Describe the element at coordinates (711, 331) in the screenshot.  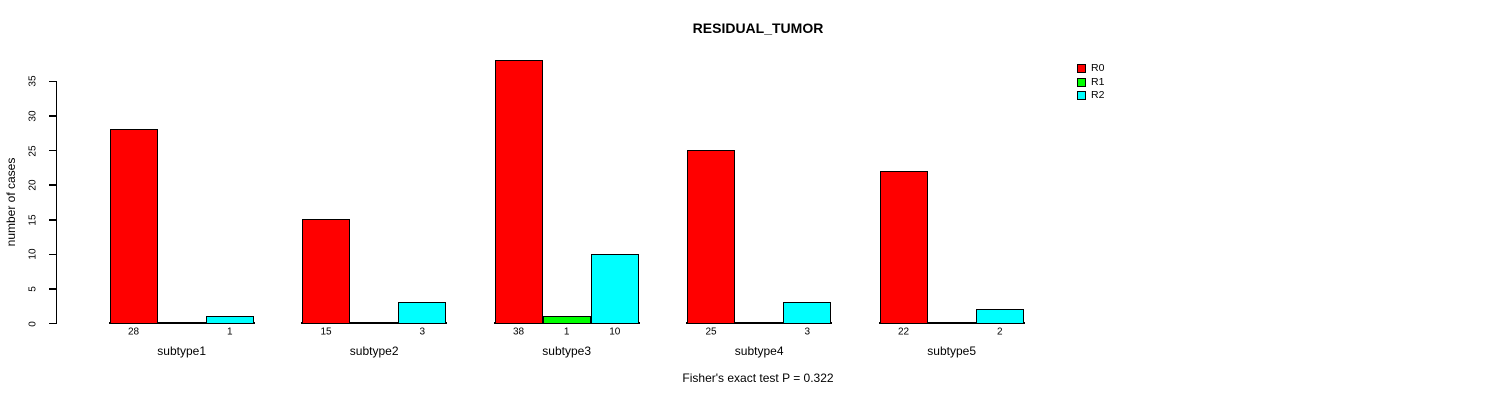
I see `bar-value-label: 25` at that location.